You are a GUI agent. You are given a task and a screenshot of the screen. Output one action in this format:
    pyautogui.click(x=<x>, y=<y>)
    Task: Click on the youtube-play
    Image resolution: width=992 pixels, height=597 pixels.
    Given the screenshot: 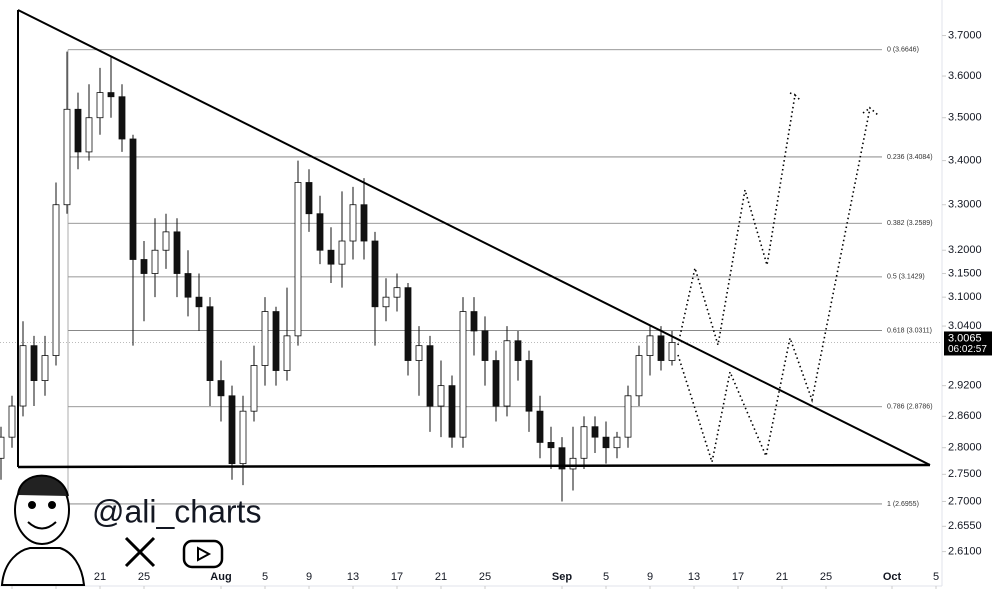 What is the action you would take?
    pyautogui.click(x=204, y=554)
    